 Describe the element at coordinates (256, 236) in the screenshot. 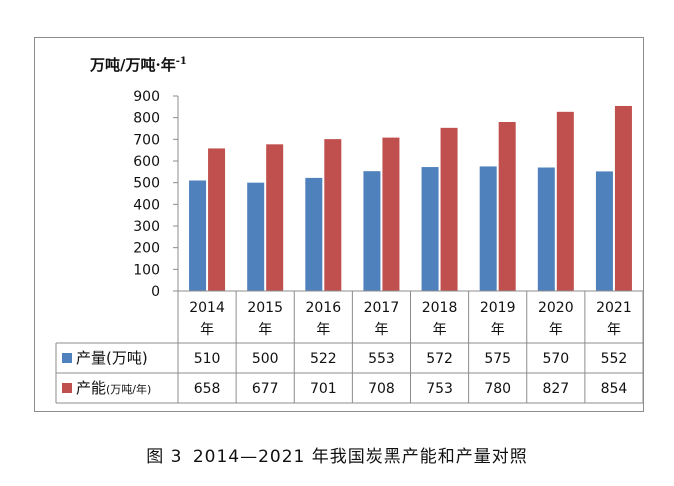

I see `bar-production-2015` at that location.